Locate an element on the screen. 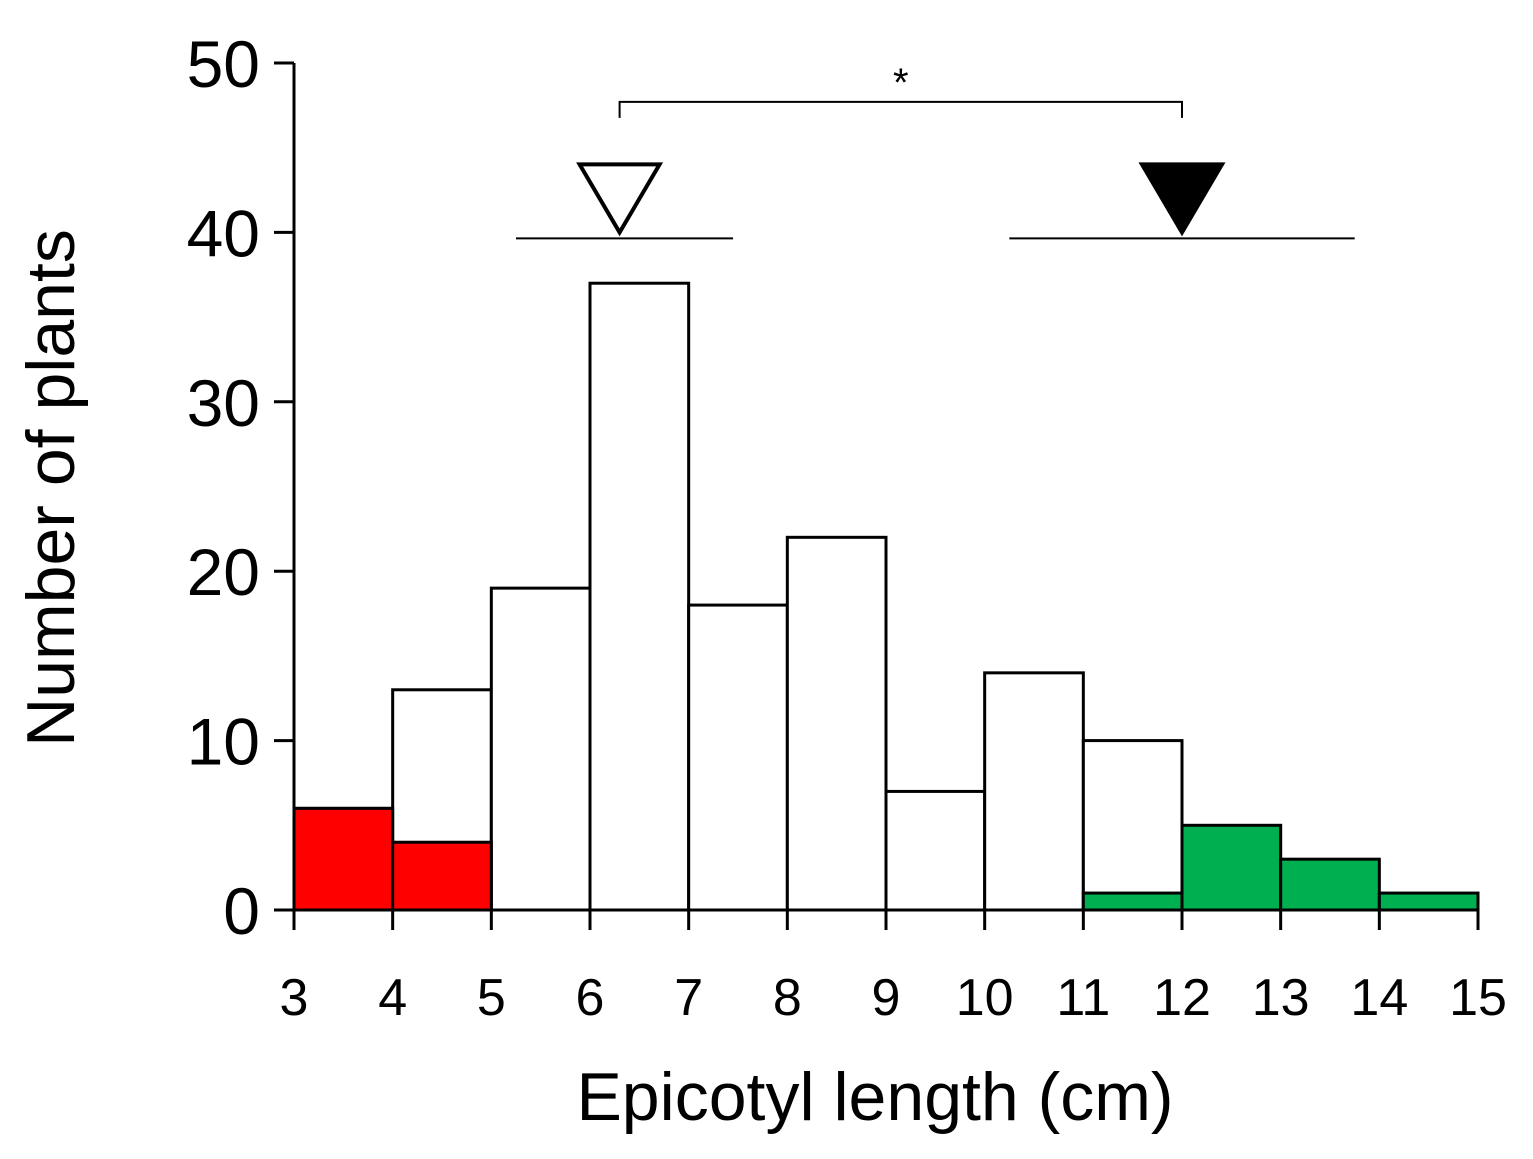 Image resolution: width=1533 pixels, height=1159 pixels. x-tick-label-12: 12 is located at coordinates (1182, 998).